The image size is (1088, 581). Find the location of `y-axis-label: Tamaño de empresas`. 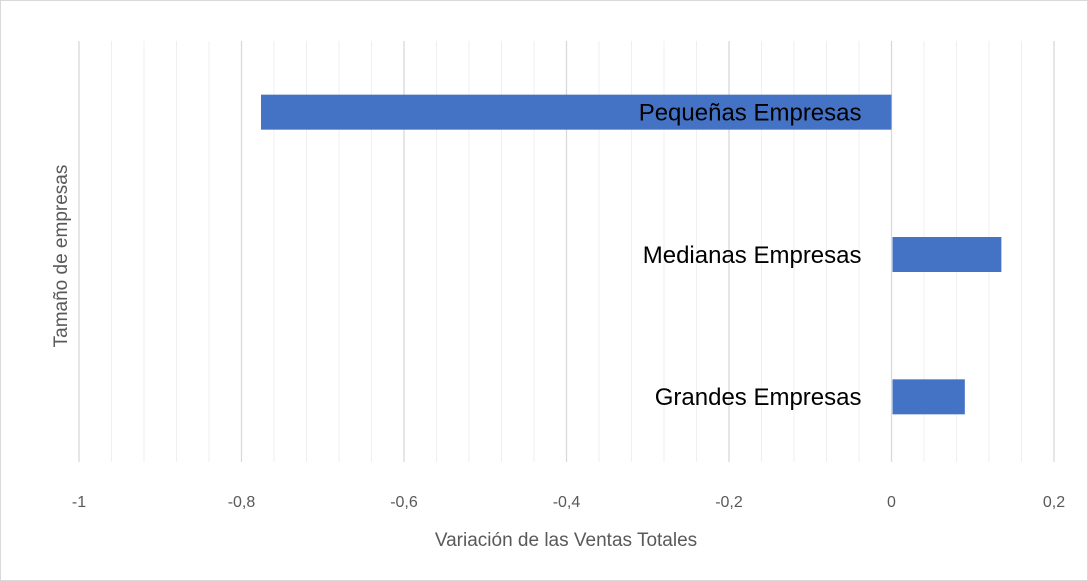

y-axis-label: Tamaño de empresas is located at coordinates (61, 256).